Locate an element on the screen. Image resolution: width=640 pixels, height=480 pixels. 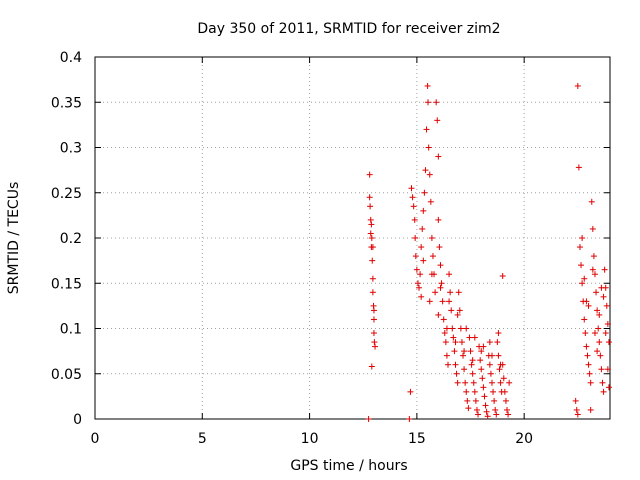
y-tick-label: 0.2 is located at coordinates (71, 239).